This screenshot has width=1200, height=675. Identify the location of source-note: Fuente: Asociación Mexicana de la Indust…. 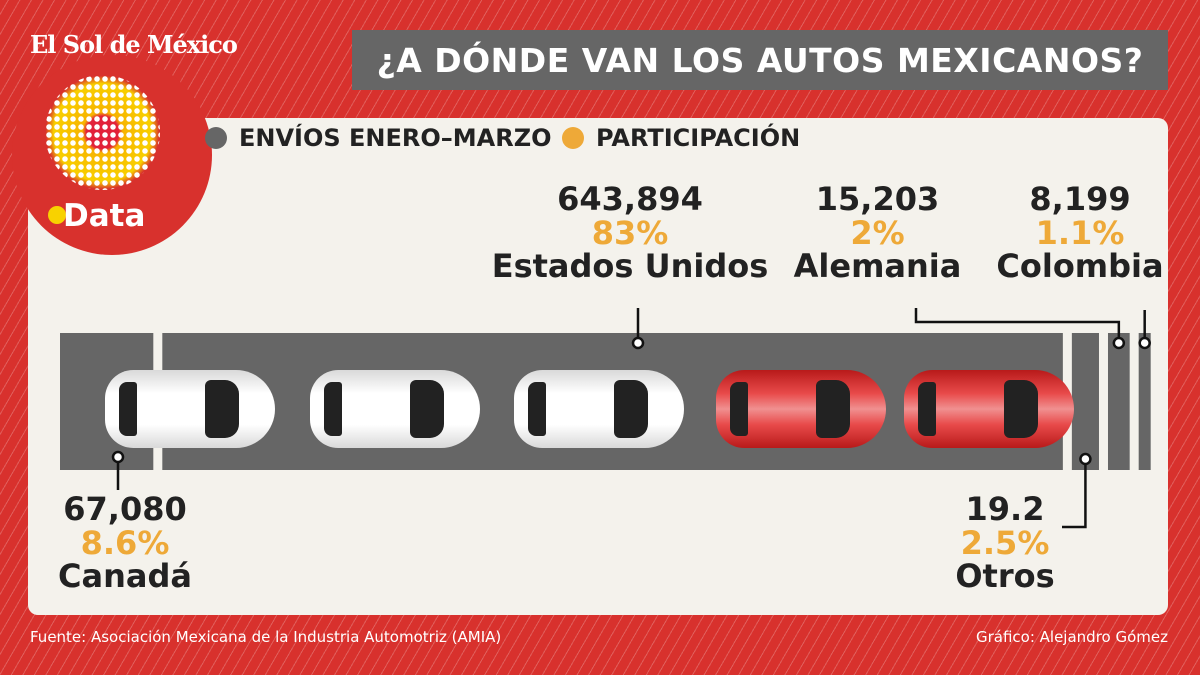
(266, 637).